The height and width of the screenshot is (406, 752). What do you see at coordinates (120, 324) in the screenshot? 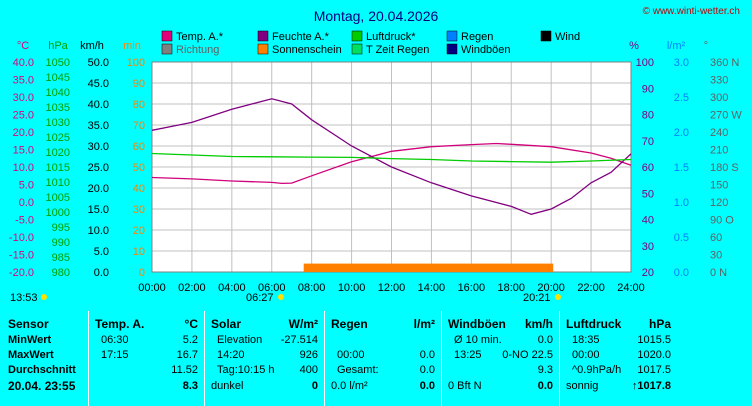
I see `temp-header: Temp. A.` at bounding box center [120, 324].